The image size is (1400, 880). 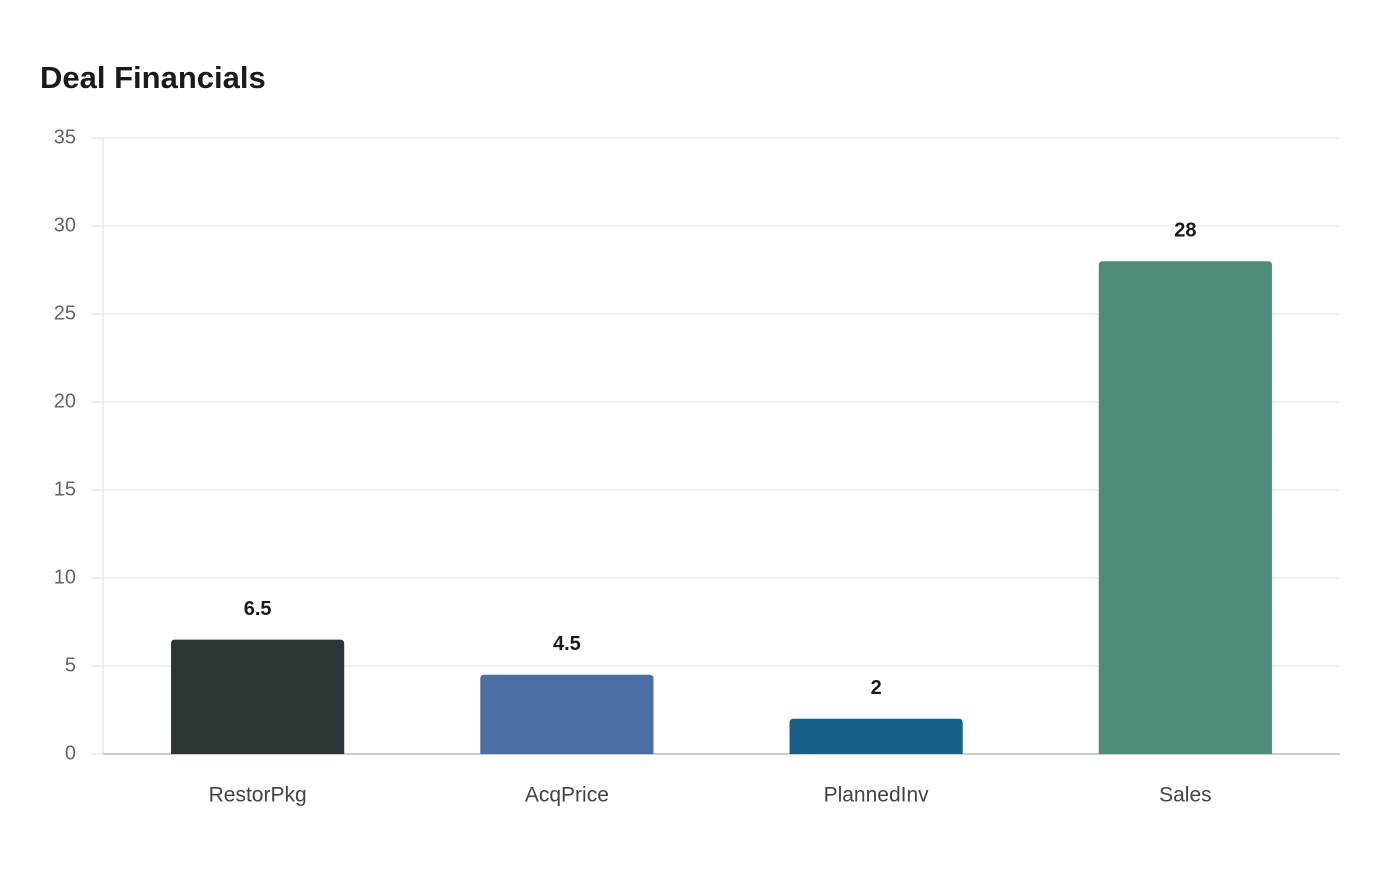 I want to click on x-tick-label: Sales, so click(x=1185, y=795).